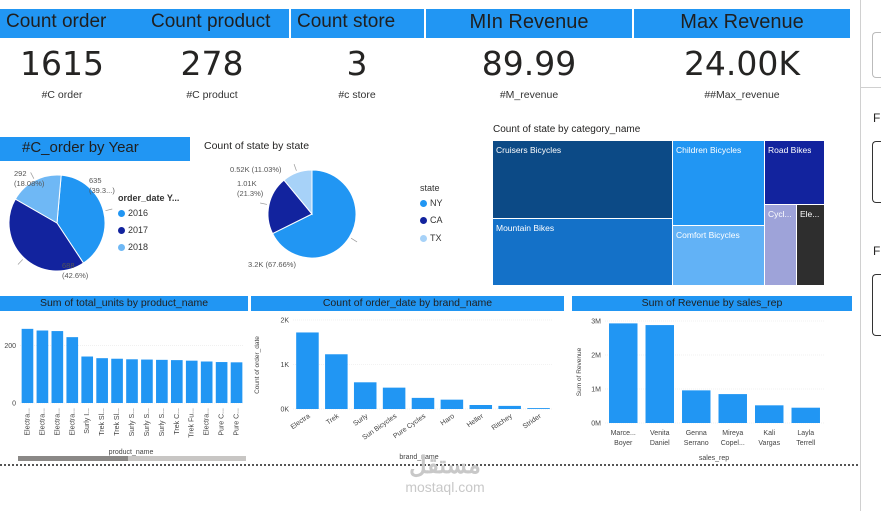  Describe the element at coordinates (95, 180) in the screenshot. I see `orders-year-label-value-0: 635` at that location.